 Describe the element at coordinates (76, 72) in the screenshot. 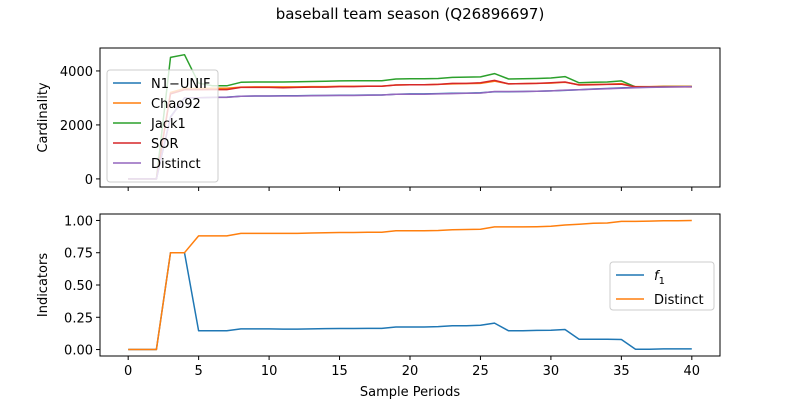

I see `y-tick-label: 4000` at that location.